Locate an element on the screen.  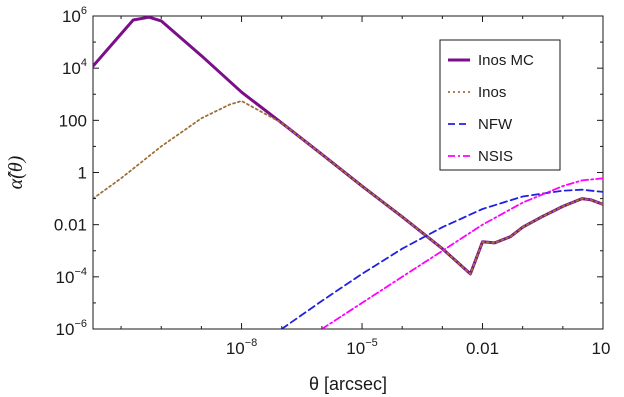
x-axis-label: θ [arcsec] is located at coordinates (348, 384).